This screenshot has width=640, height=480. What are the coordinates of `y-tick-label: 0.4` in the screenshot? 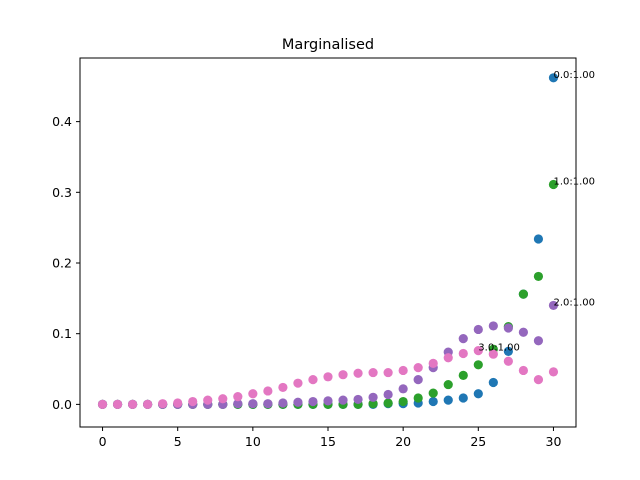 It's located at (62, 121).